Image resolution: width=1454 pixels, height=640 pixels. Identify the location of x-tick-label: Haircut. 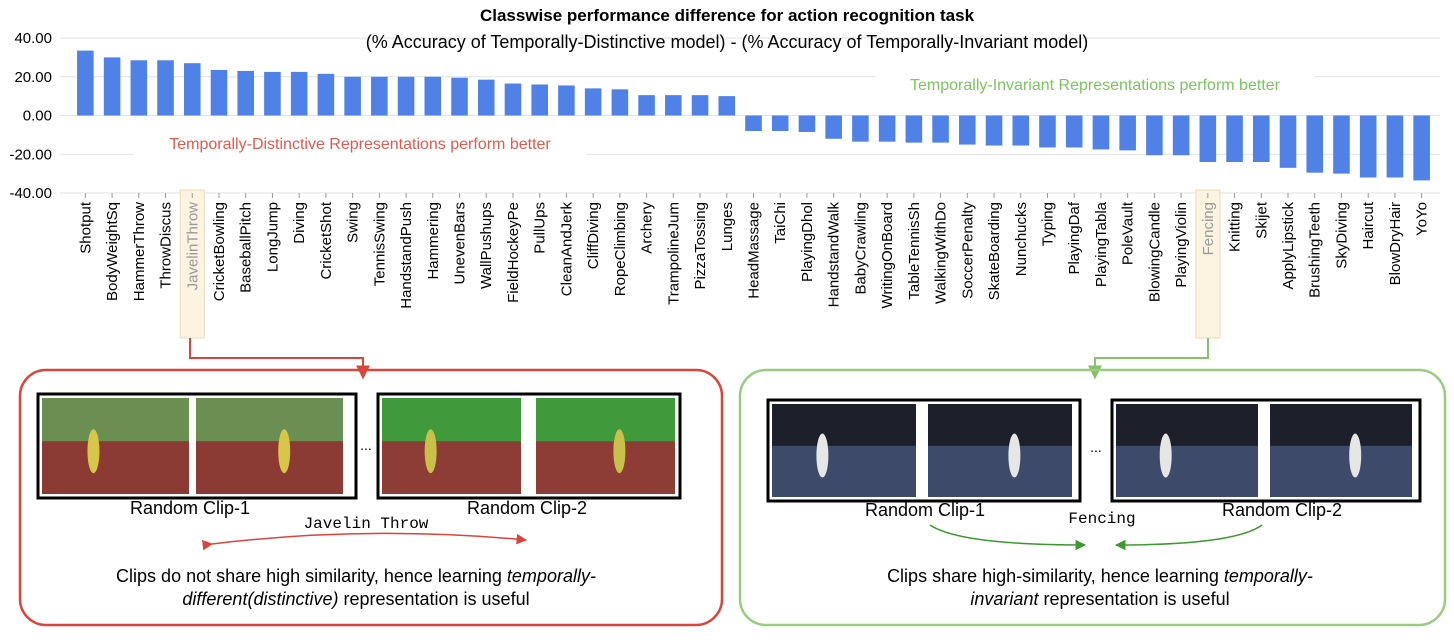
(1368, 225).